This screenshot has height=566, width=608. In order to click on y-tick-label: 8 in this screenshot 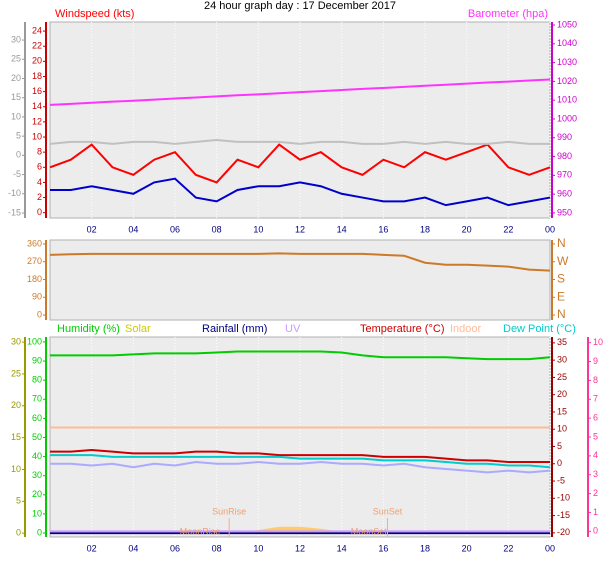, I will do `click(595, 380)`.